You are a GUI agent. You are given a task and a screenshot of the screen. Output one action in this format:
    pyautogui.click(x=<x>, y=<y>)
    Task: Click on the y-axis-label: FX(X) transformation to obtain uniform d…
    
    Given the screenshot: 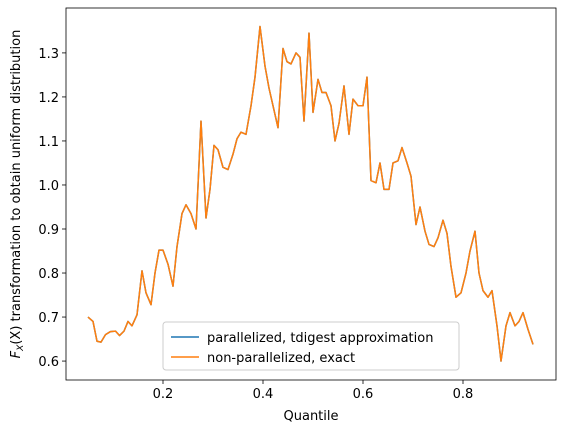 What is the action you would take?
    pyautogui.click(x=17, y=194)
    